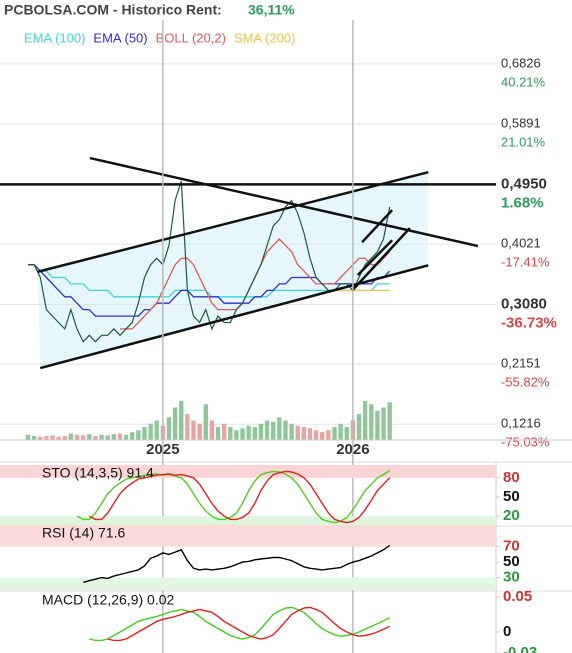 This screenshot has height=653, width=572. I want to click on y-tick-change: -55.82%, so click(525, 382).